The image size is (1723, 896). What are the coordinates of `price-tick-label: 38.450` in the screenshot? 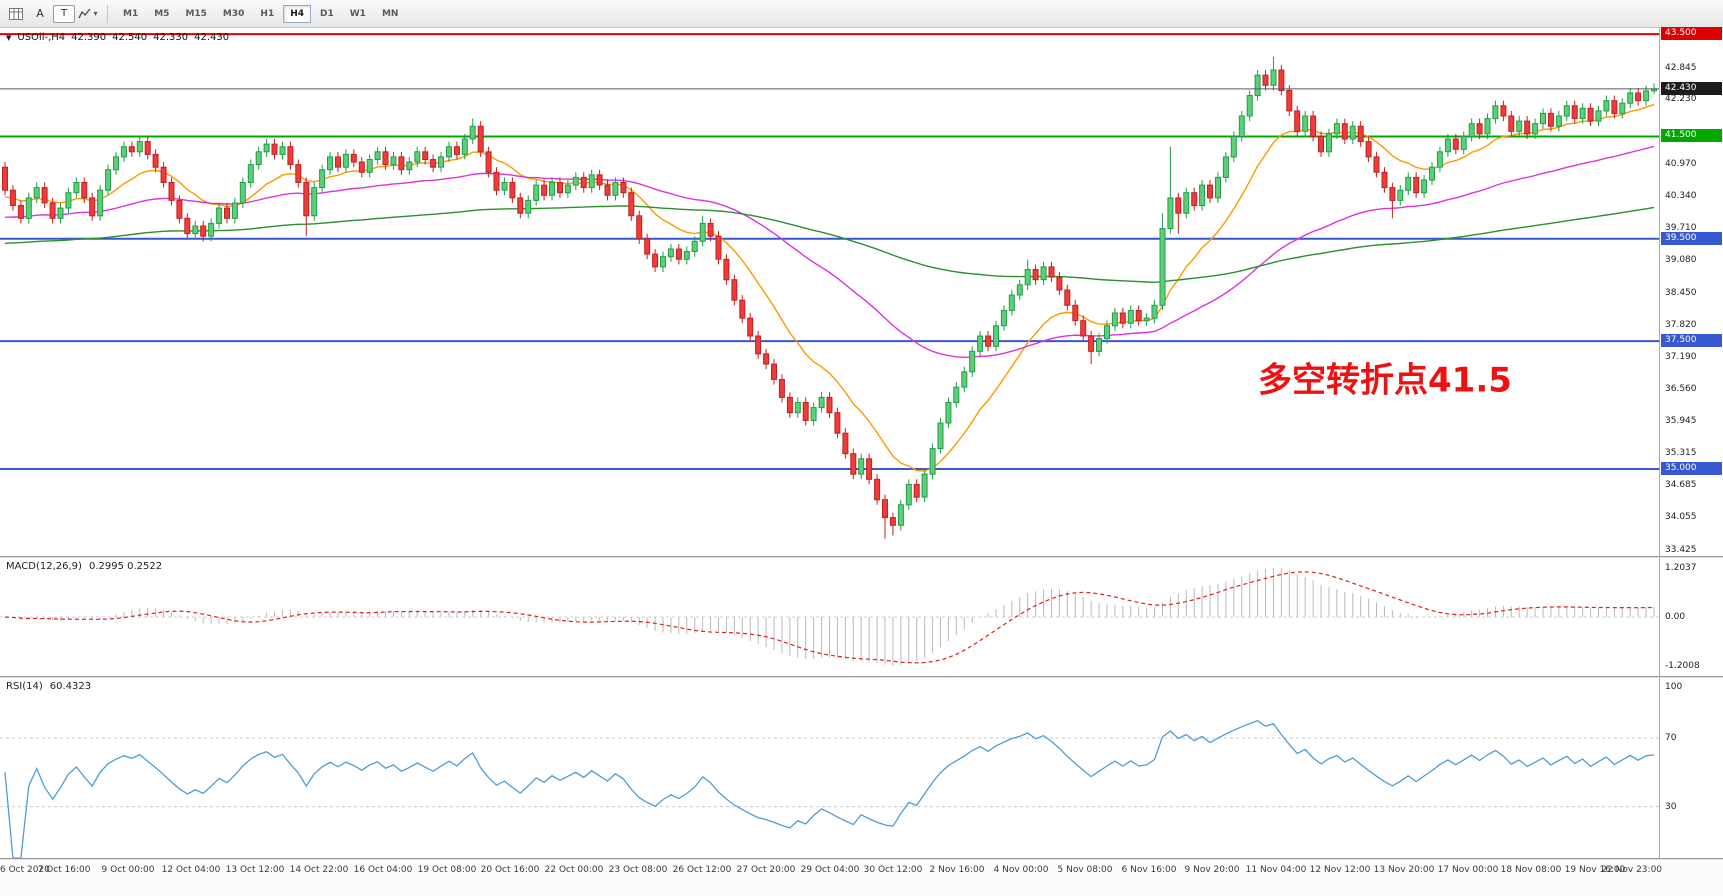 It's located at (1681, 293).